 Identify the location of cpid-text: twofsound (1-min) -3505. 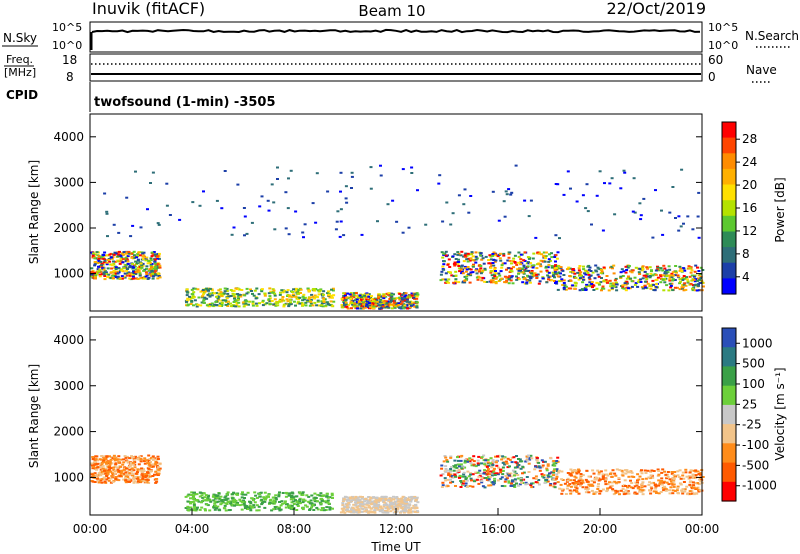
(185, 102).